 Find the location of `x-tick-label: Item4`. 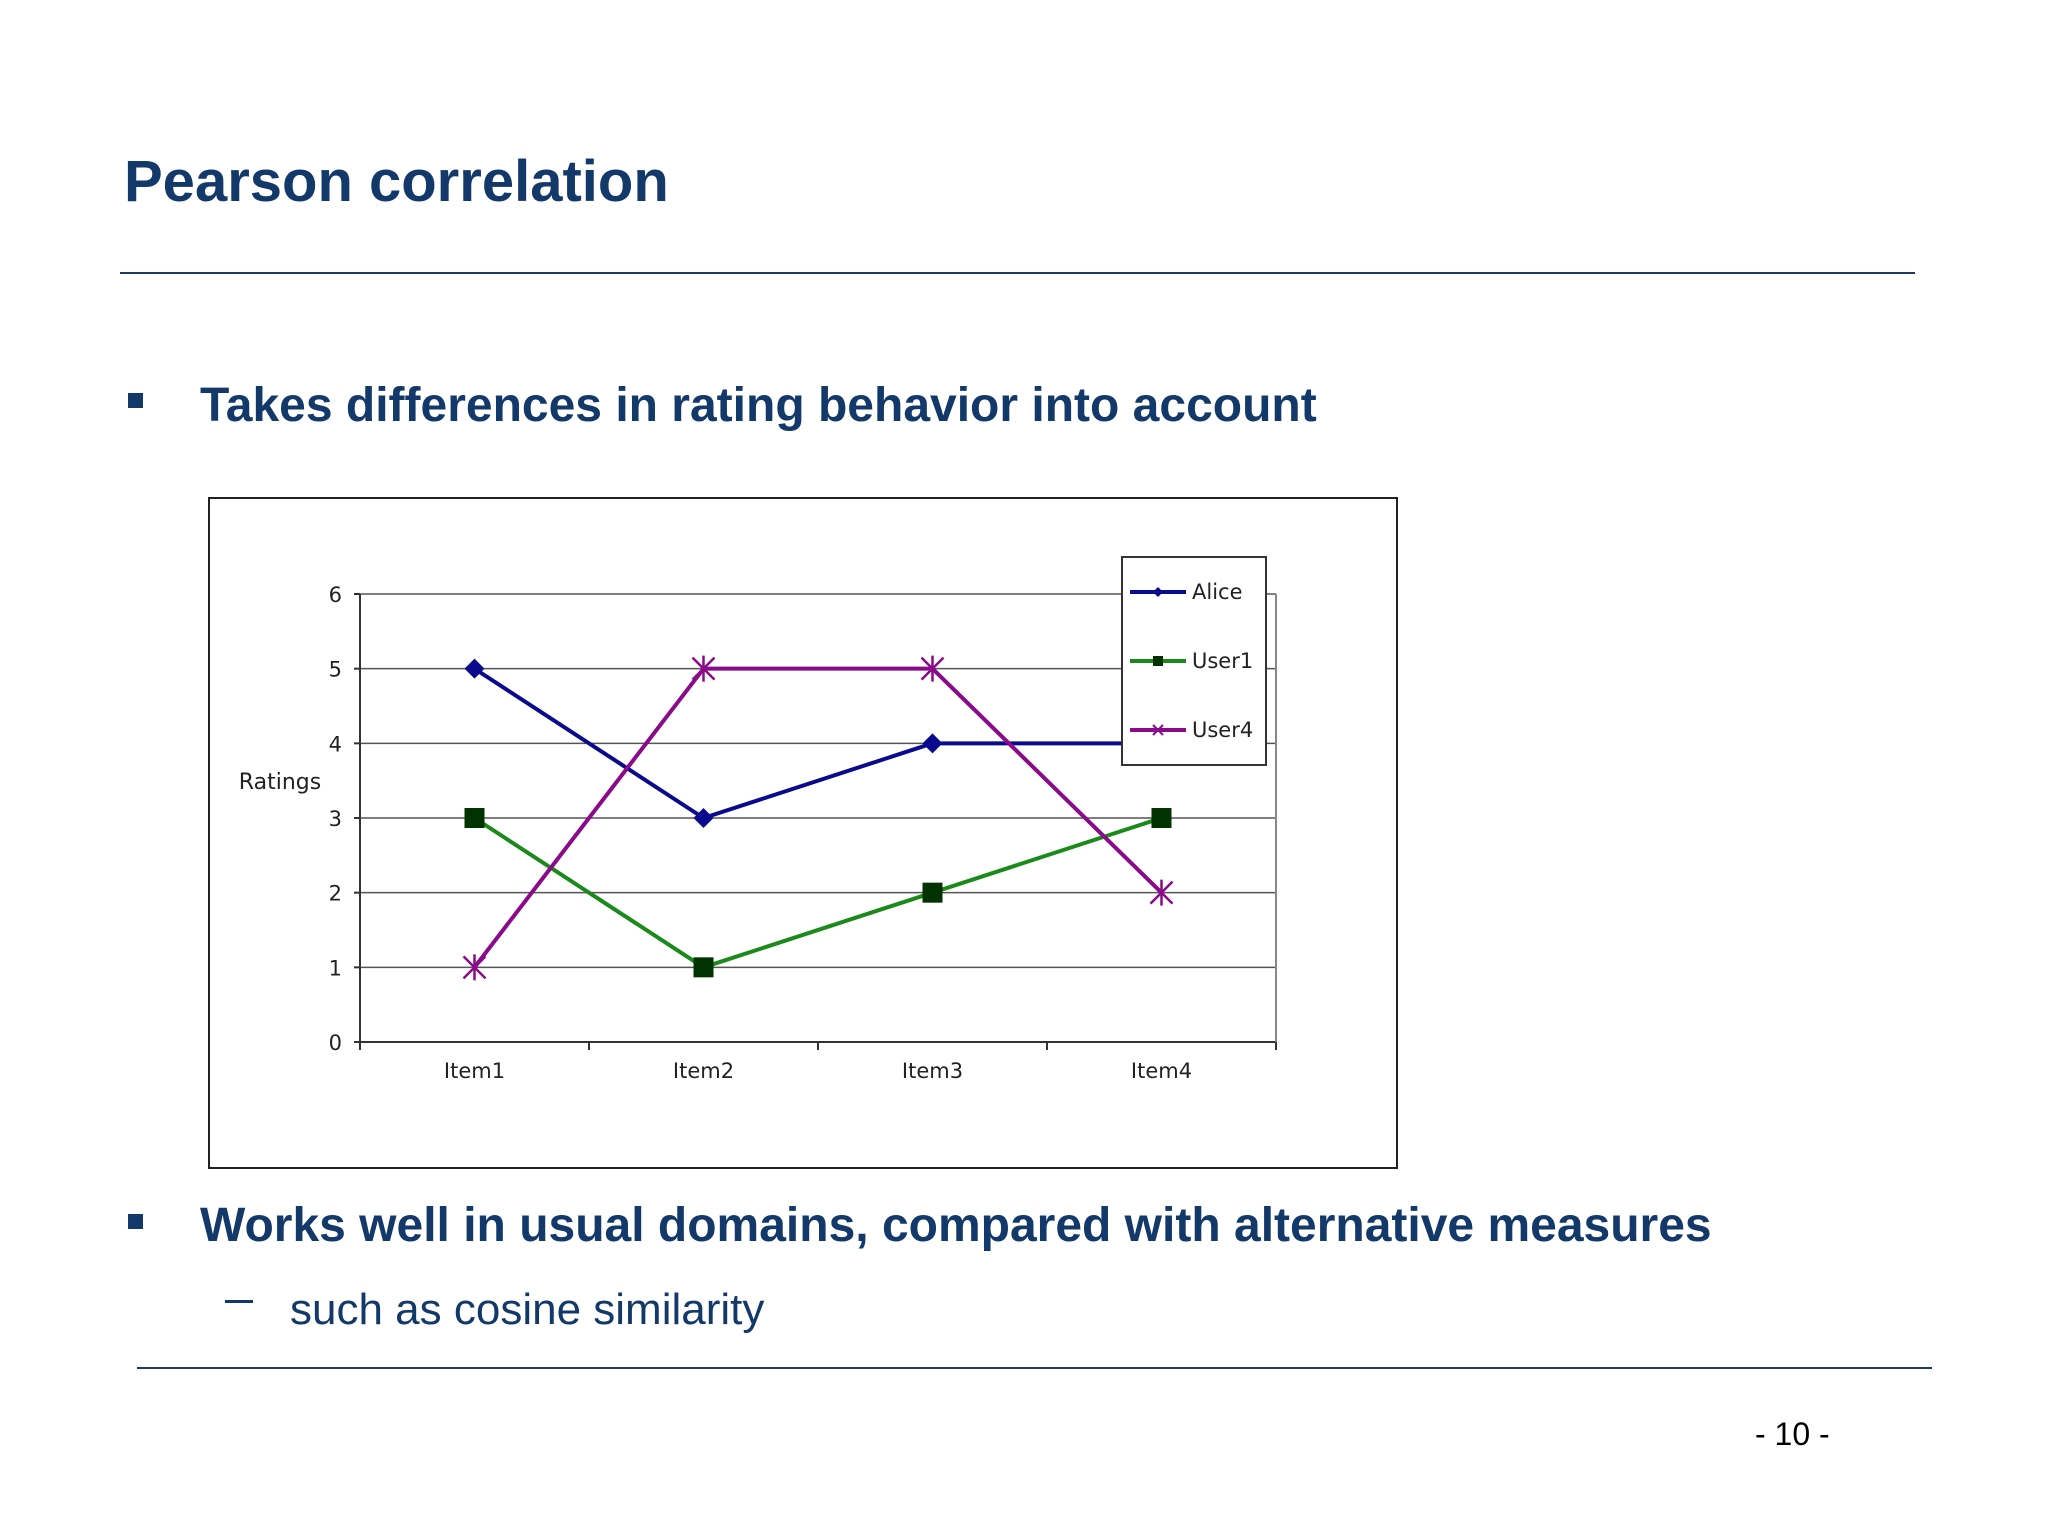

x-tick-label: Item4 is located at coordinates (1161, 1071).